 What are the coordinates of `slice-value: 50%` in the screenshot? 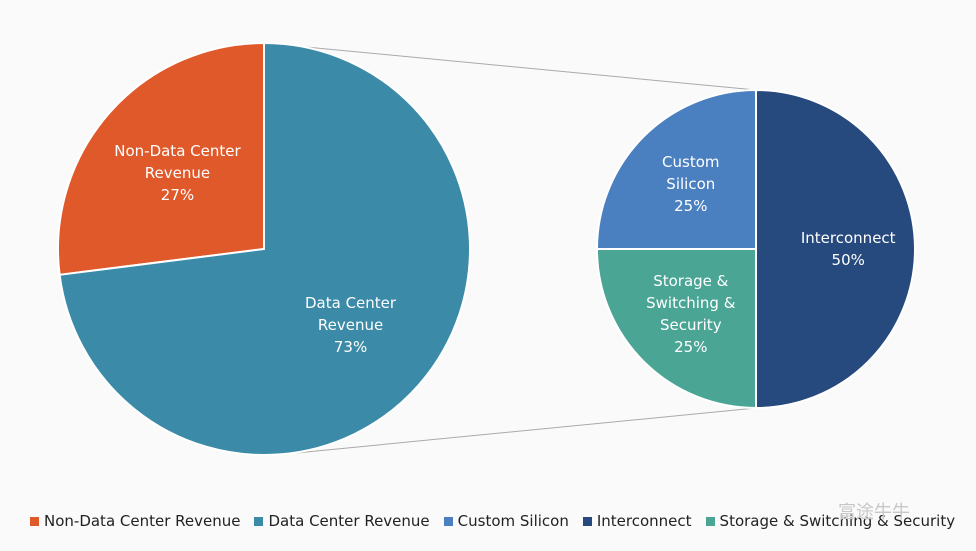 It's located at (848, 260).